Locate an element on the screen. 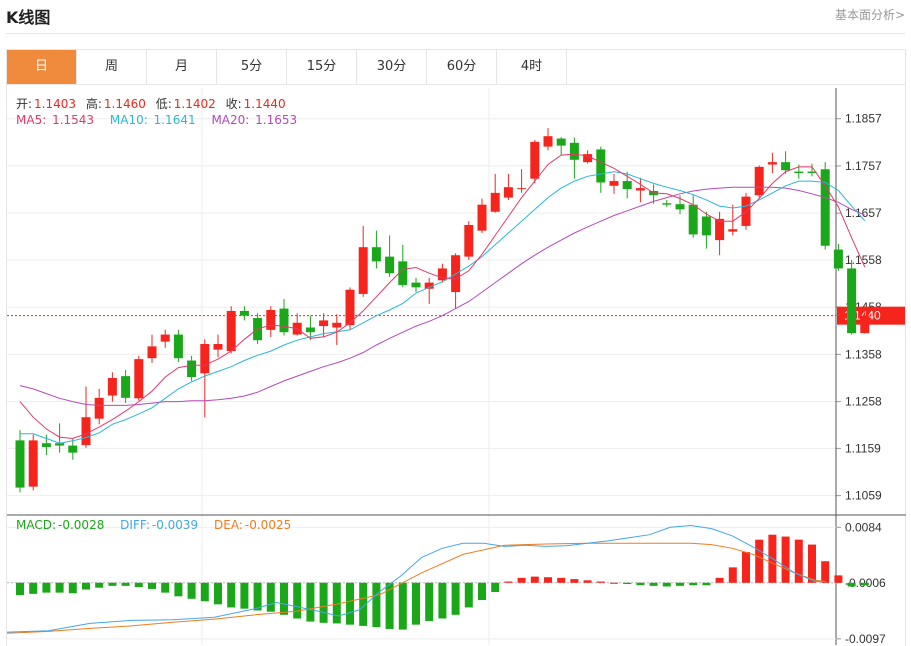 The width and height of the screenshot is (911, 646). macd-label: MACD: is located at coordinates (36, 525).